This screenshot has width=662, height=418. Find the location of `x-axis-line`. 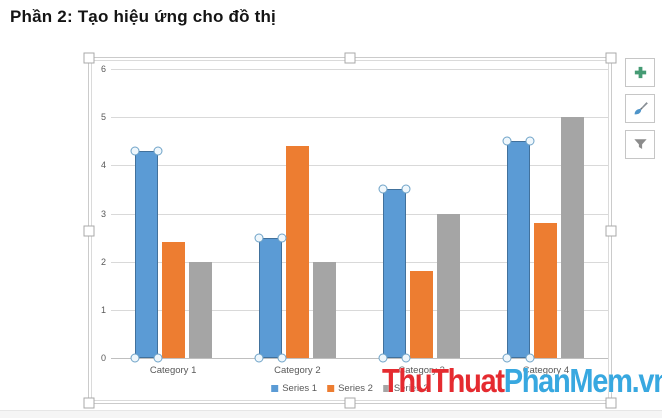

x-axis-line is located at coordinates (359, 358).